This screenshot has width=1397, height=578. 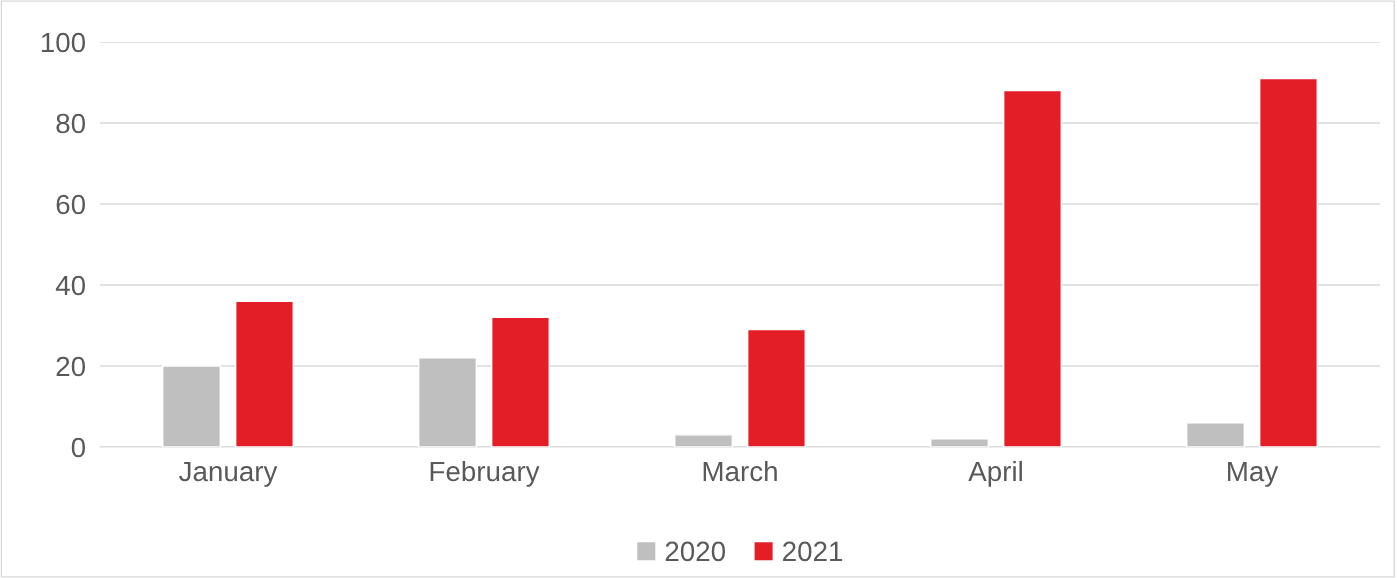 I want to click on legend-label: 2021, so click(x=813, y=551).